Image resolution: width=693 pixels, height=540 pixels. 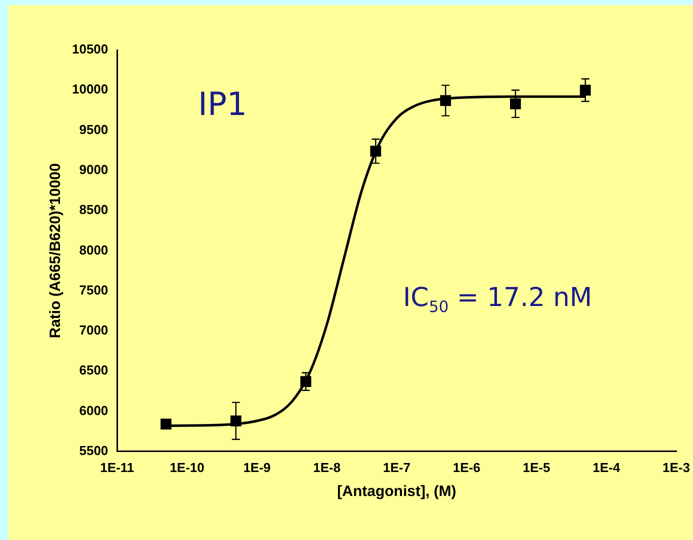 What do you see at coordinates (466, 467) in the screenshot?
I see `x-tick-label: 1E-6` at bounding box center [466, 467].